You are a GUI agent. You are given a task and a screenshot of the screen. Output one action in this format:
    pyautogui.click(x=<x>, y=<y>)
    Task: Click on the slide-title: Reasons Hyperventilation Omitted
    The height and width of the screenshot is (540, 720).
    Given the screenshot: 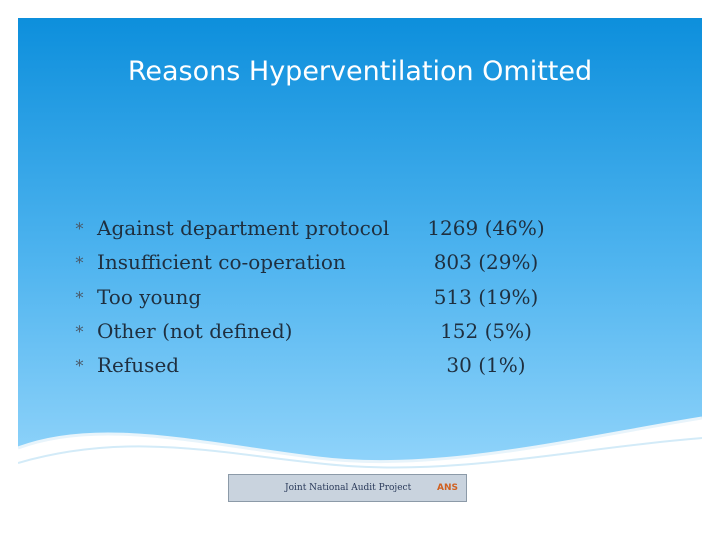 What is the action you would take?
    pyautogui.click(x=360, y=71)
    